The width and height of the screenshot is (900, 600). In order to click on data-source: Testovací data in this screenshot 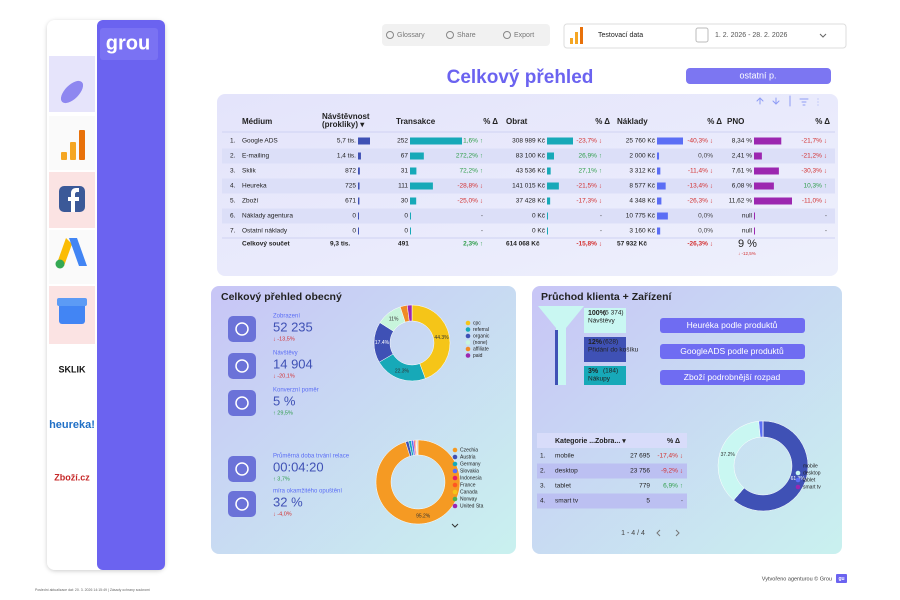, I will do `click(620, 35)`.